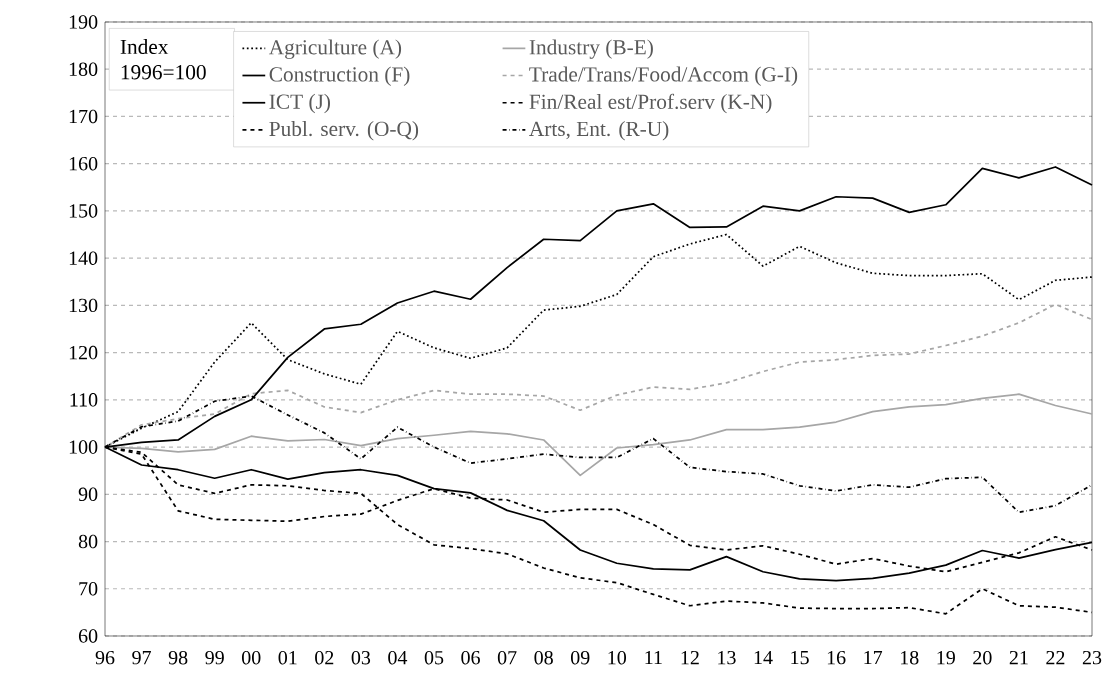 The image size is (1103, 691). What do you see at coordinates (836, 657) in the screenshot?
I see `x-tick-label: 16` at bounding box center [836, 657].